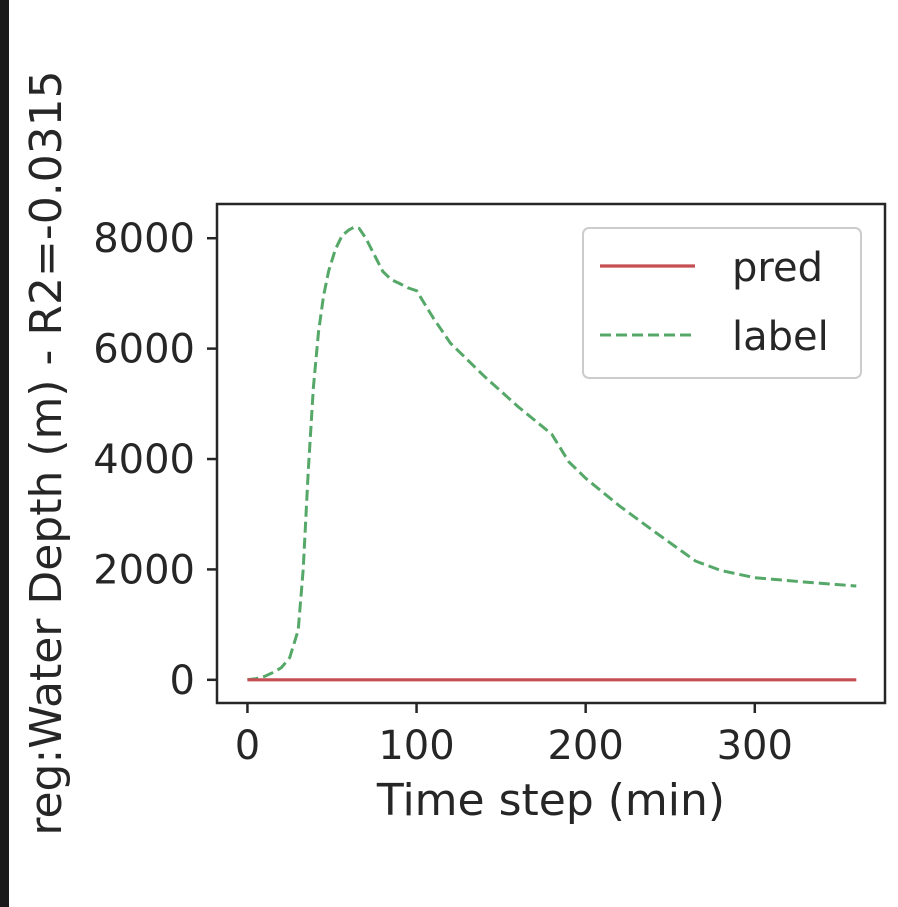 This screenshot has width=898, height=907. What do you see at coordinates (755, 746) in the screenshot?
I see `x-tick-label: 300` at bounding box center [755, 746].